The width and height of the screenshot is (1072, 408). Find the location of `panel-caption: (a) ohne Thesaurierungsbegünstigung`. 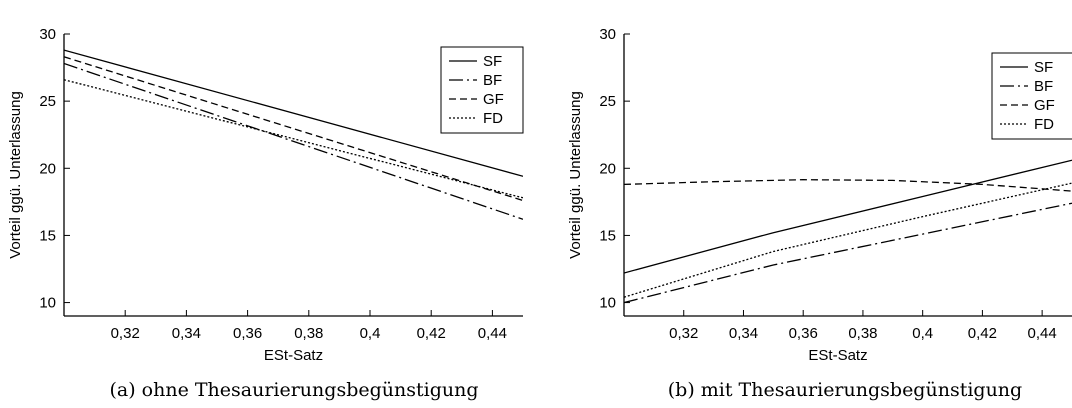

panel-caption: (a) ohne Thesaurierungsbegünstigung is located at coordinates (293, 390).